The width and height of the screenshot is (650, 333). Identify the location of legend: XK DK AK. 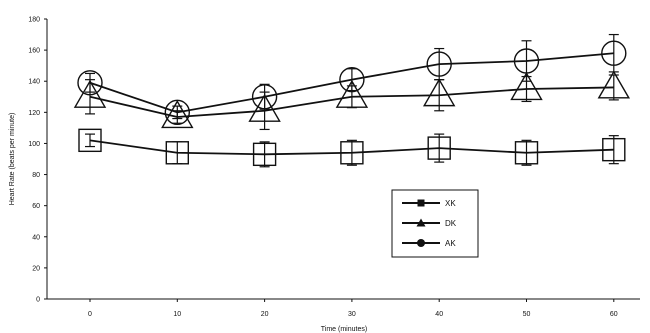
(435, 223).